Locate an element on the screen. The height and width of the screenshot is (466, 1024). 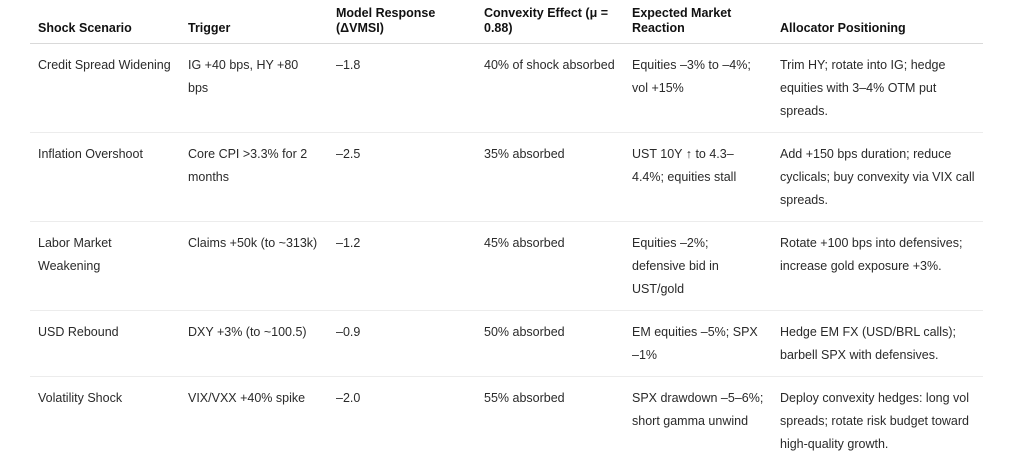
cell-trigger: VIX/VXX +40% spike is located at coordinates (247, 398).